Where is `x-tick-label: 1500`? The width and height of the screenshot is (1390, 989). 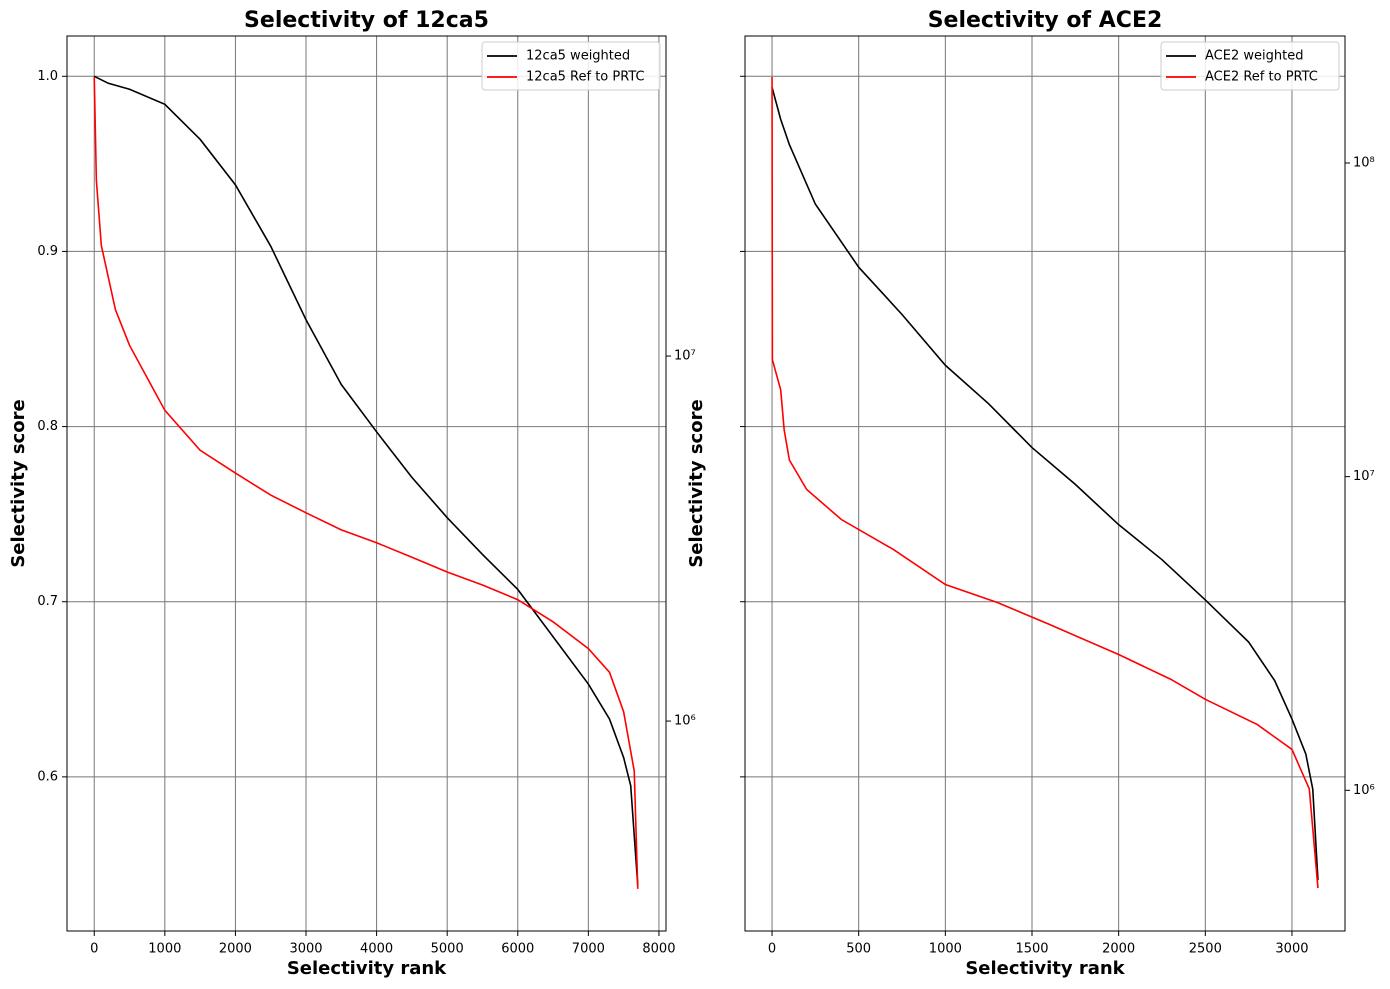 x-tick-label: 1500 is located at coordinates (1031, 949).